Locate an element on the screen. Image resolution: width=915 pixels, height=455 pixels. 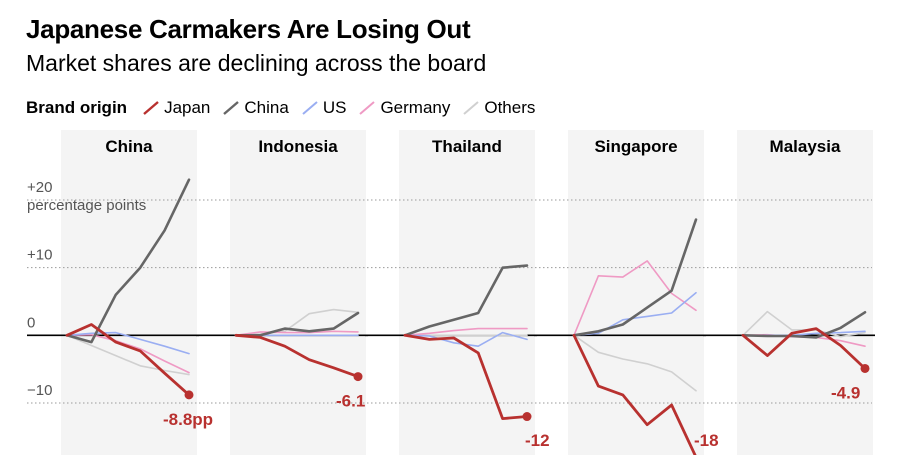
legend-item-others: Others is located at coordinates (498, 108).